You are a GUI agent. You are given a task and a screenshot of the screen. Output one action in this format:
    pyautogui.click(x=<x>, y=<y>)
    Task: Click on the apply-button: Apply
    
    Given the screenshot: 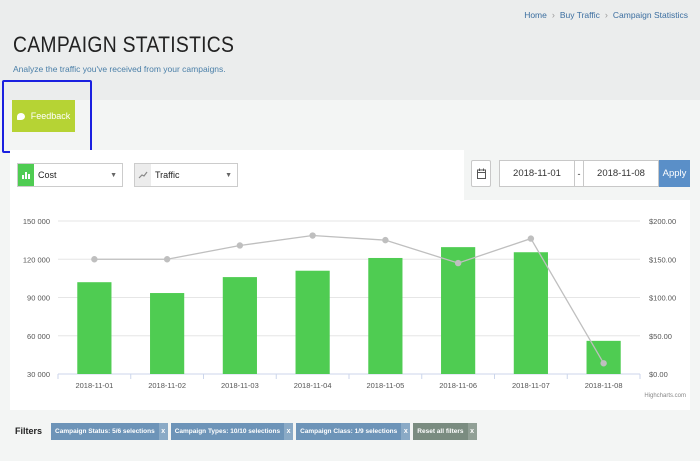 What is the action you would take?
    pyautogui.click(x=674, y=173)
    